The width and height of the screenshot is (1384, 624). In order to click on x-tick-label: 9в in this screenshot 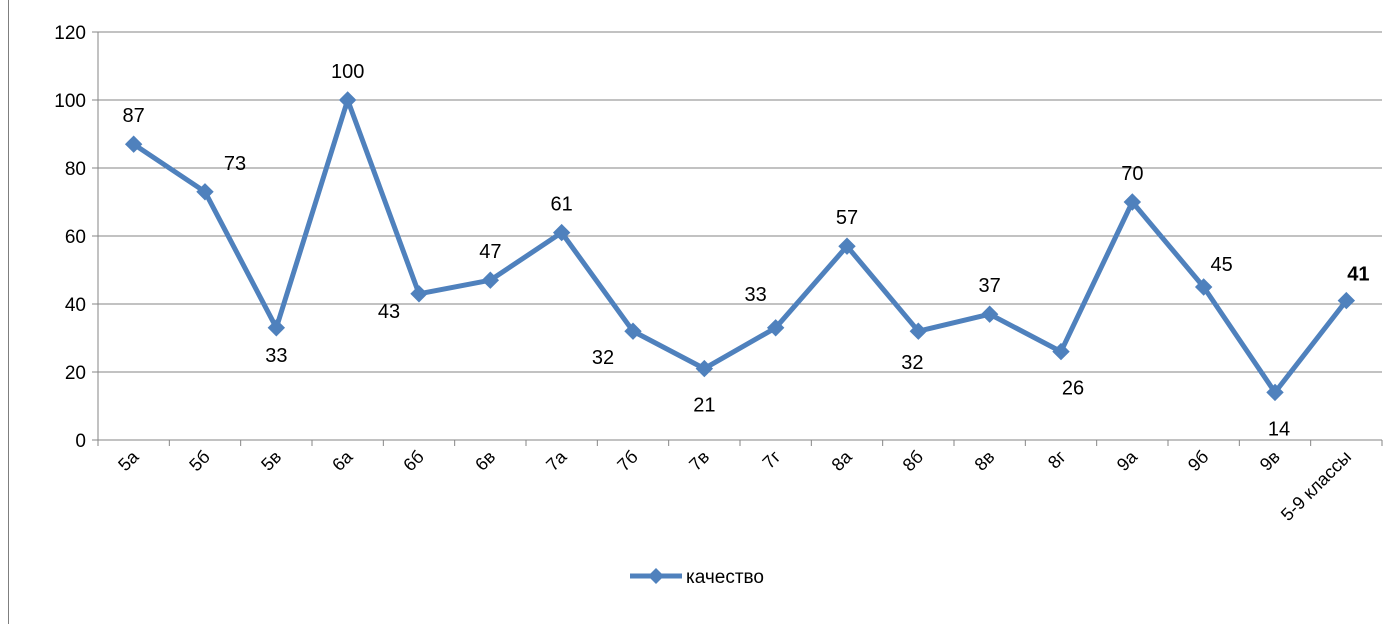, I will do `click(1270, 461)`.